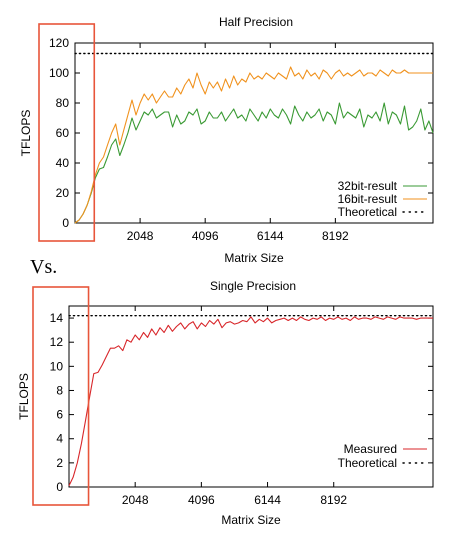  What do you see at coordinates (59, 390) in the screenshot?
I see `y-tick-label: 8` at bounding box center [59, 390].